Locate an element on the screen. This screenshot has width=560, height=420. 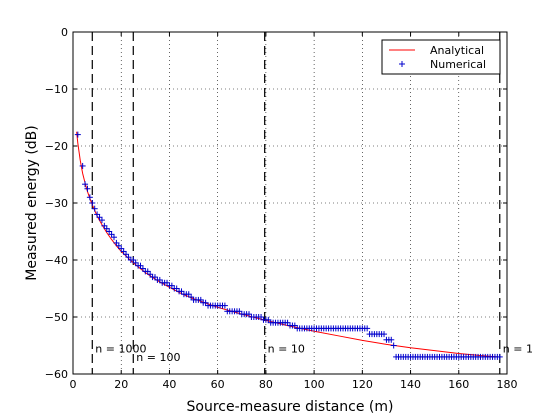
y-tick-label: −30 is located at coordinates (56, 203).